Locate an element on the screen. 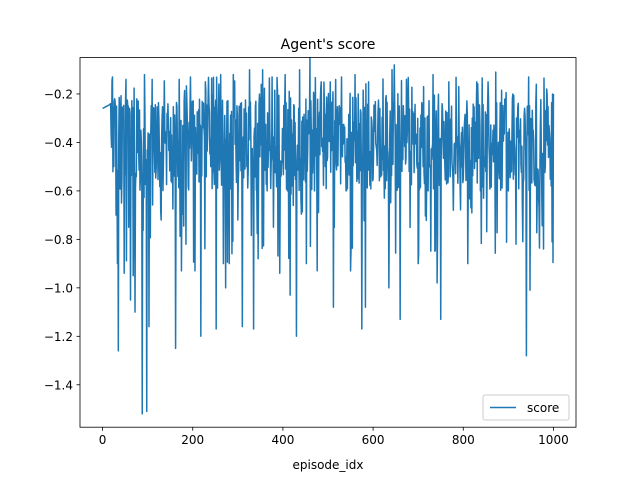 The image size is (640, 480). y-tick-label: −0.8 is located at coordinates (58, 240).